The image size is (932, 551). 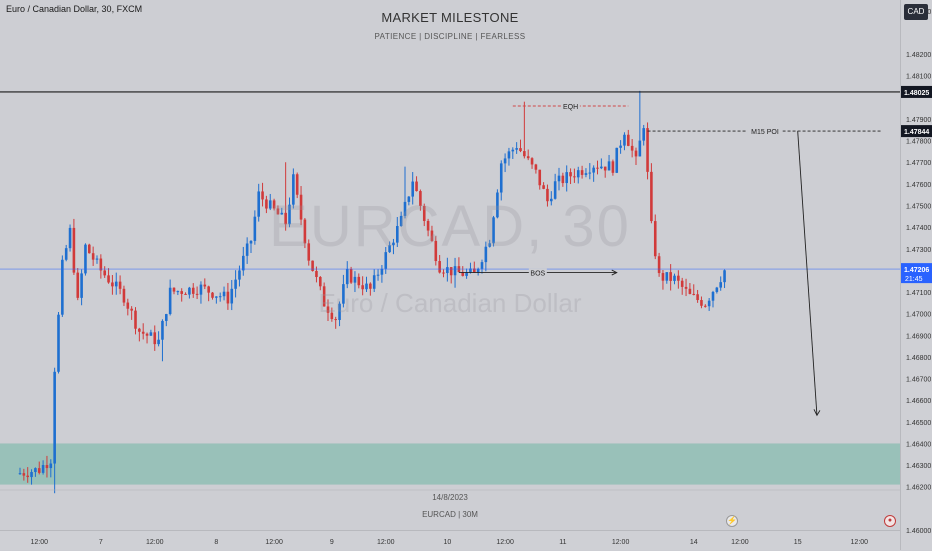 What do you see at coordinates (918, 142) in the screenshot?
I see `price-tick-label: 1.47800` at bounding box center [918, 142].